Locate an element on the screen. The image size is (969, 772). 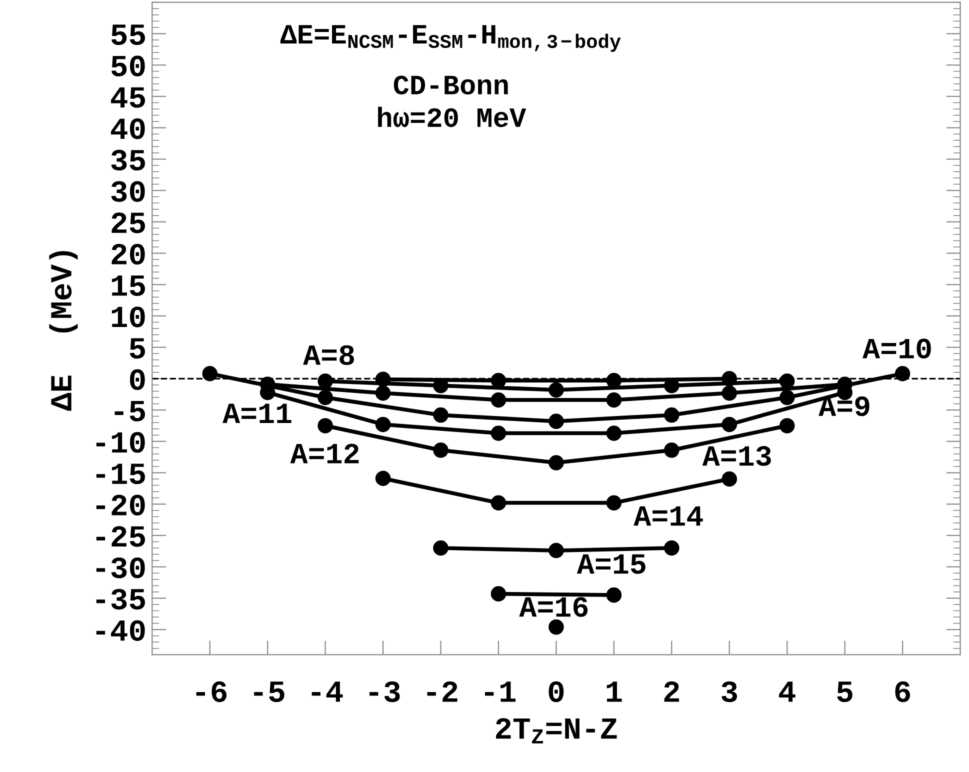
series-label: A=10 is located at coordinates (896, 348).